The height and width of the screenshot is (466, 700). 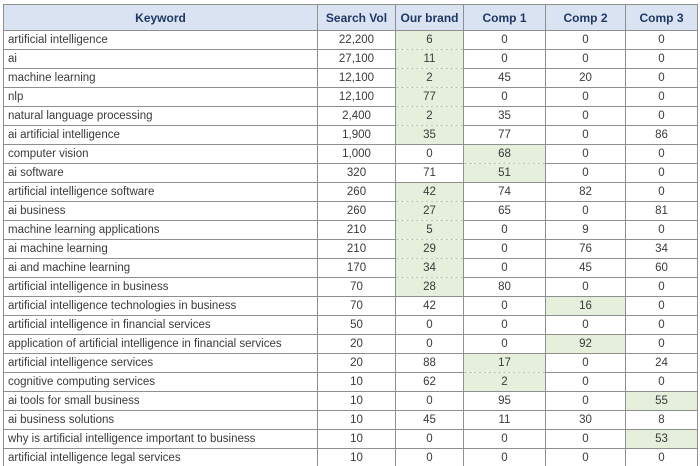 I want to click on our-brand-cell: 27, so click(x=429, y=211).